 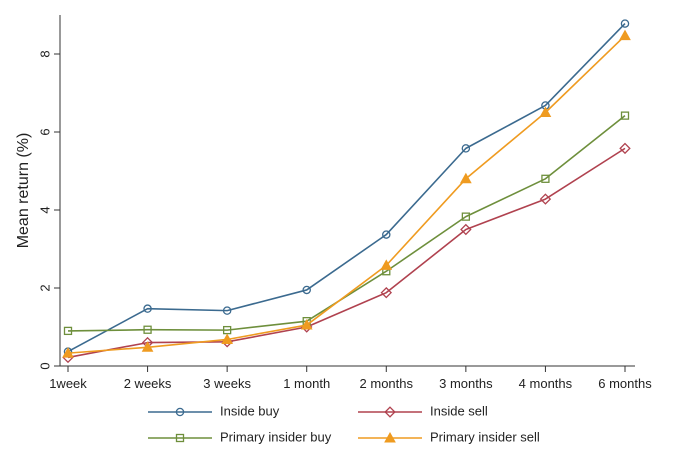 What do you see at coordinates (459, 410) in the screenshot?
I see `legend-label: Inside sell` at bounding box center [459, 410].